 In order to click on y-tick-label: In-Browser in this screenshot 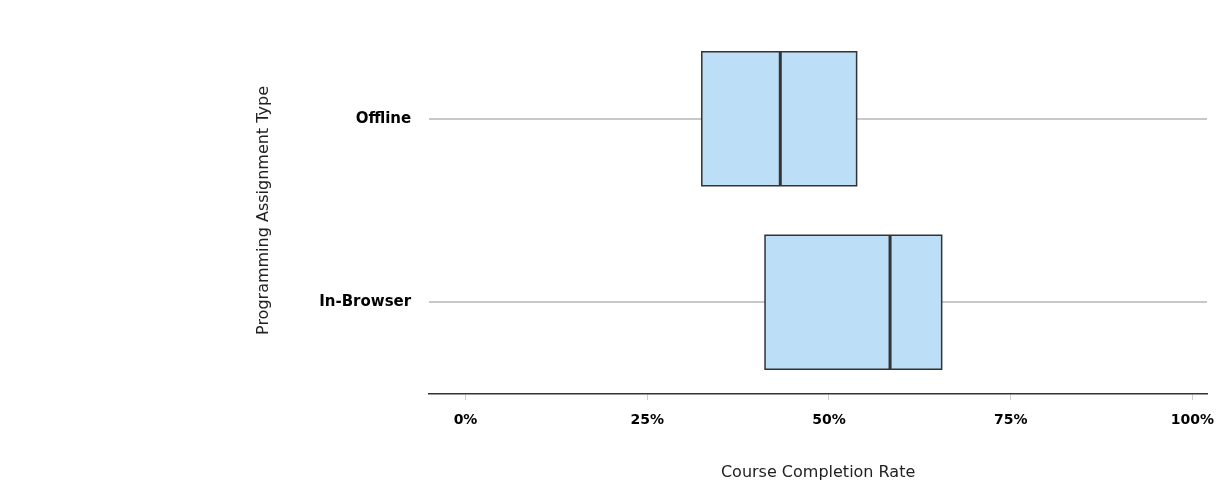, I will do `click(365, 301)`.